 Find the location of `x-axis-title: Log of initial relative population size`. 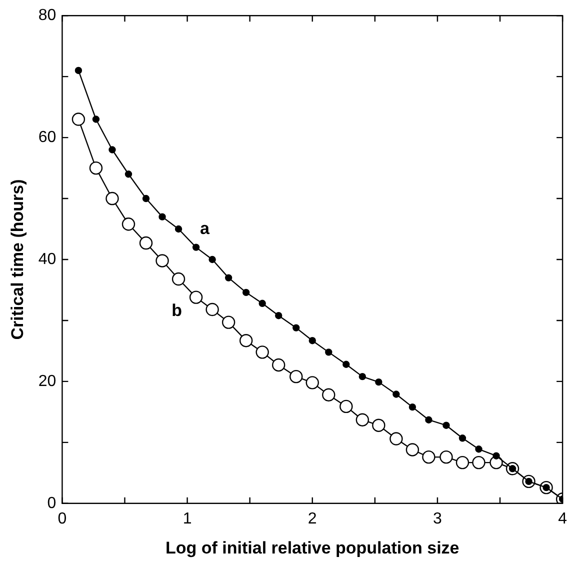

x-axis-title: Log of initial relative population size is located at coordinates (313, 548).